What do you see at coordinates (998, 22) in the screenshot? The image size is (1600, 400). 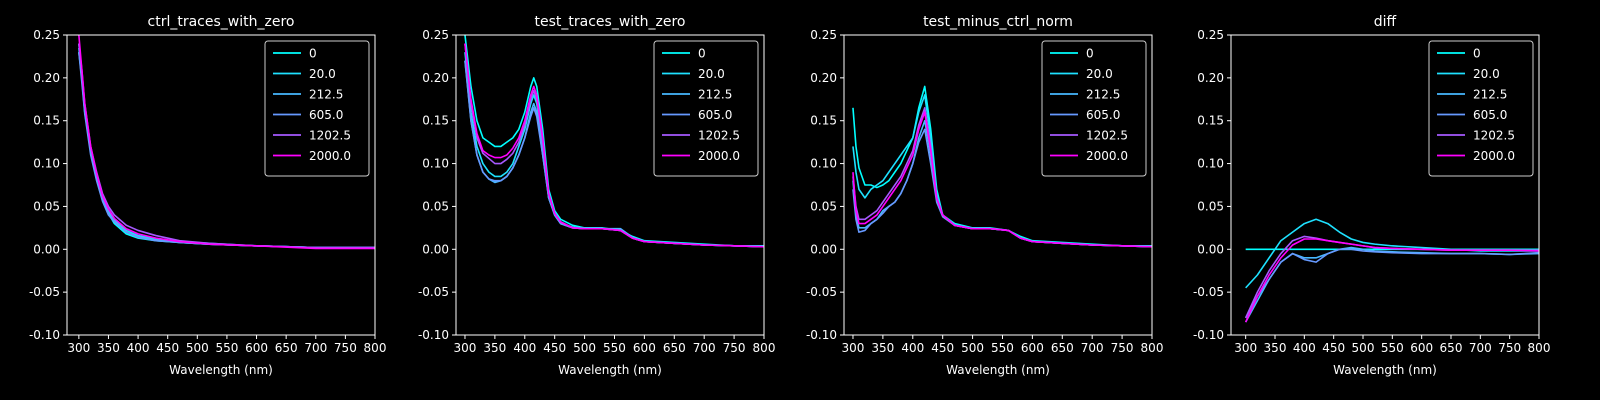 I see `chart-title: test_minus_ctrl_norm` at bounding box center [998, 22].